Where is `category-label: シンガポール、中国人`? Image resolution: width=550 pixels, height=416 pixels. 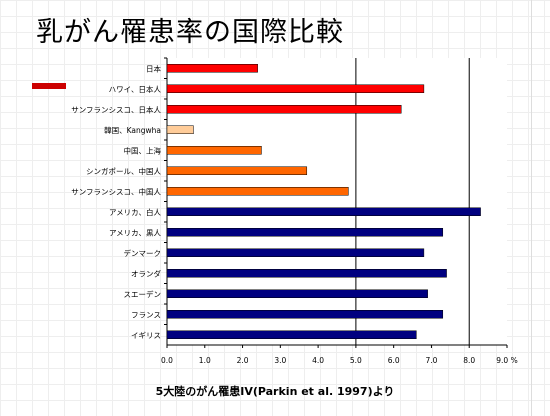
category-label: シンガポール、中国人 is located at coordinates (123, 171).